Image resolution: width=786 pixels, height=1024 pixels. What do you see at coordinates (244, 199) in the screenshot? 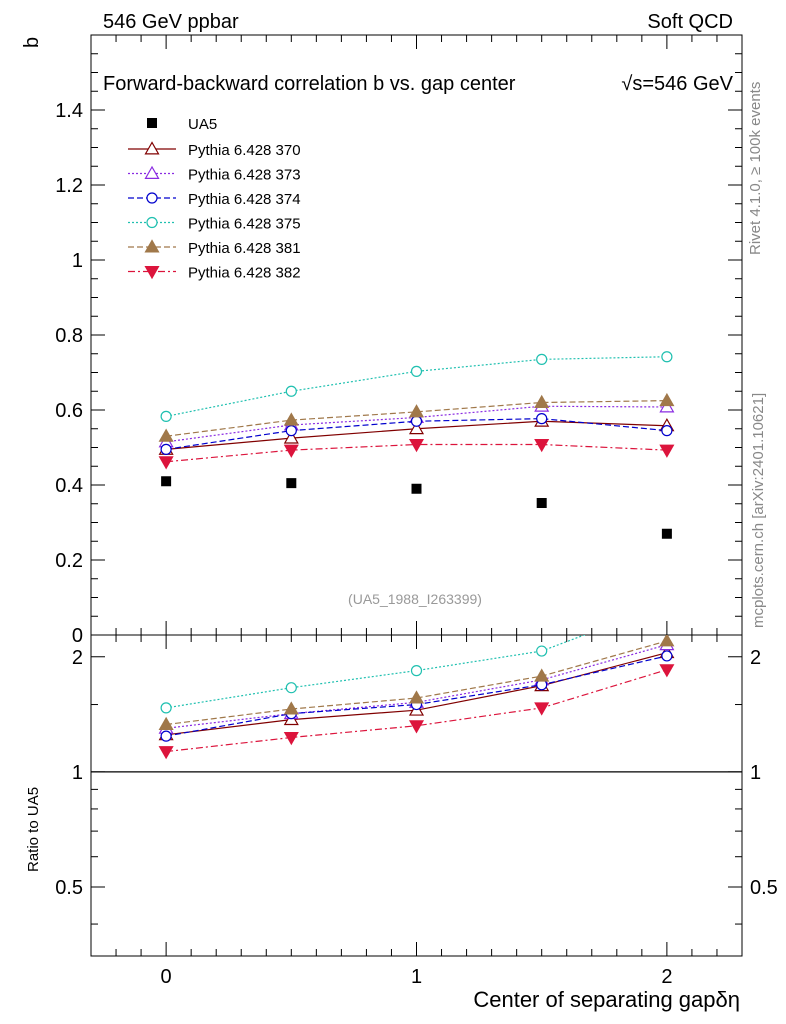
I see `legend-label: Pythia 6.428 374` at bounding box center [244, 199].